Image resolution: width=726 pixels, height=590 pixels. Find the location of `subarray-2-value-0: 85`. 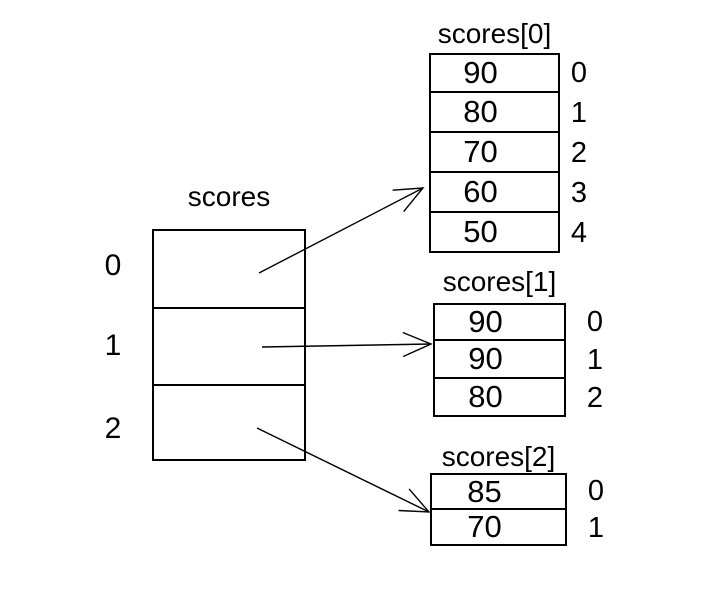

subarray-2-value-0: 85 is located at coordinates (498, 492).